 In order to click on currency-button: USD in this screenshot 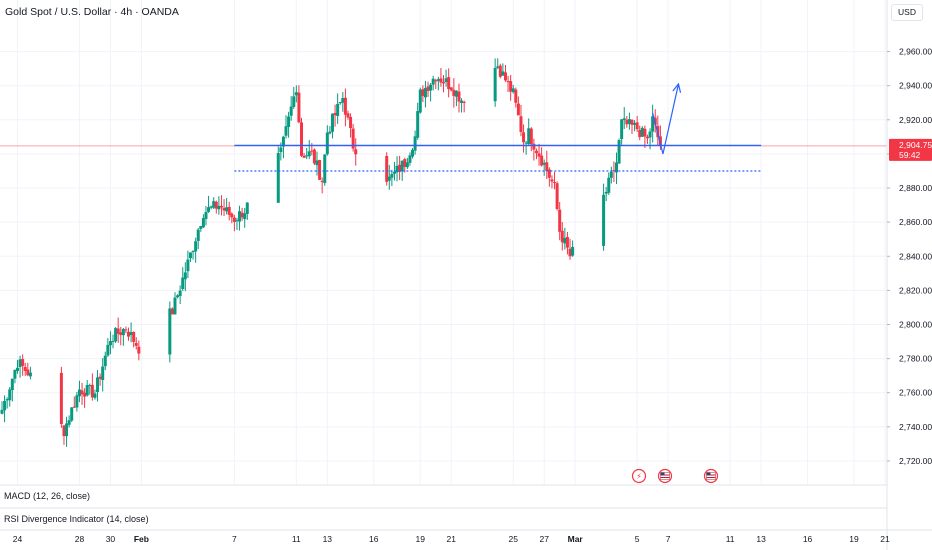, I will do `click(907, 12)`.